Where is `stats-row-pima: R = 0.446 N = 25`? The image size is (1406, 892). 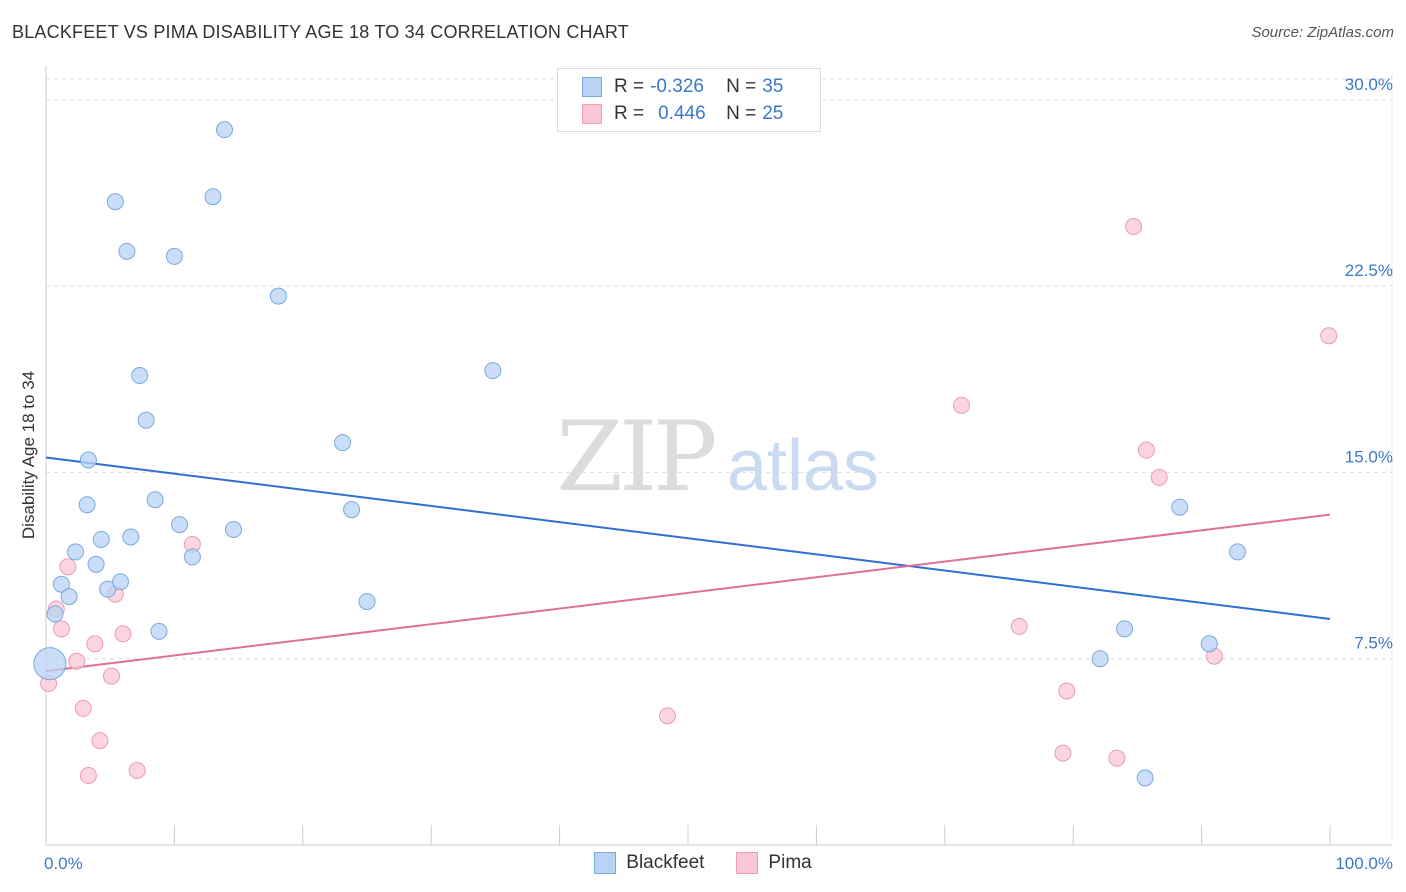
stats-row-pima: R = 0.446 N = 25 is located at coordinates (682, 114).